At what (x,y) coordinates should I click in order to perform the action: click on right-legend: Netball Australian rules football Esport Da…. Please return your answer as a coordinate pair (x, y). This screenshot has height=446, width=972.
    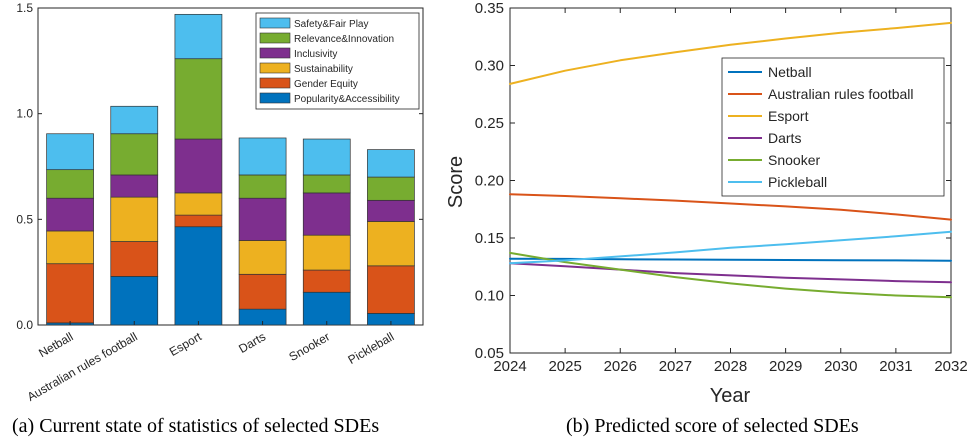
    Looking at the image, I should click on (833, 127).